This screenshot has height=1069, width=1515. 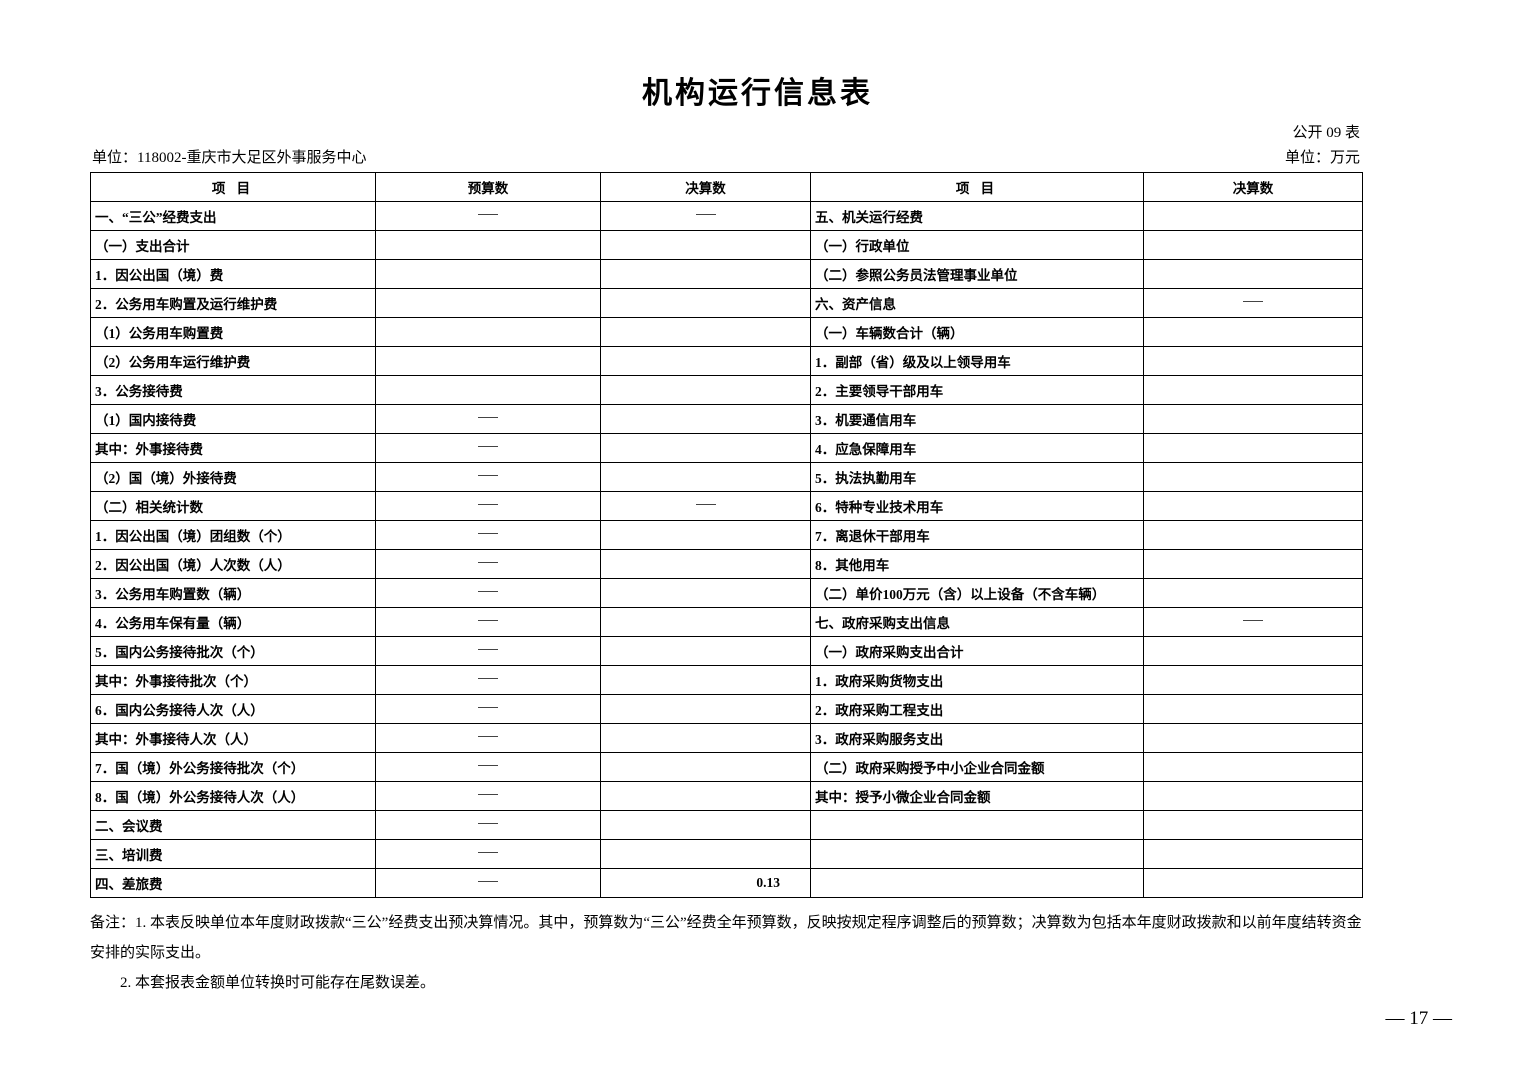 What do you see at coordinates (977, 361) in the screenshot?
I see `right-item-label: 1．副部（省）级及以上领导用车` at bounding box center [977, 361].